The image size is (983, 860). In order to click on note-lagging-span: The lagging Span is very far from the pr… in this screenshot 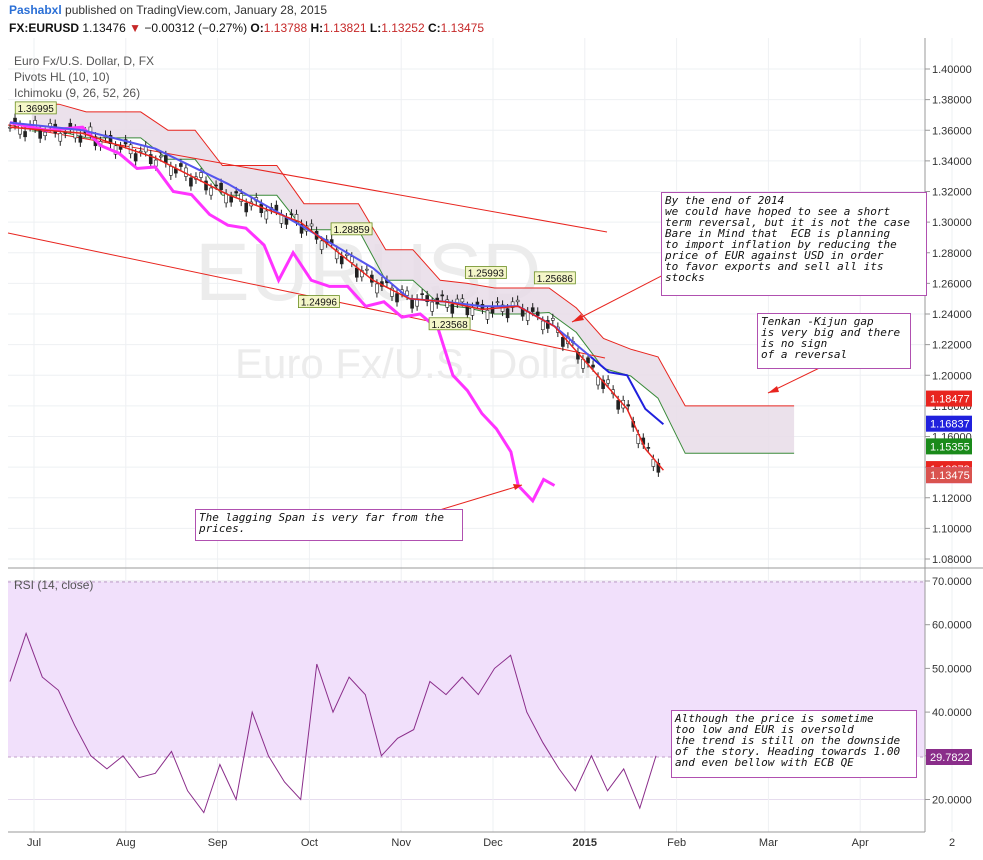, I will do `click(329, 525)`.